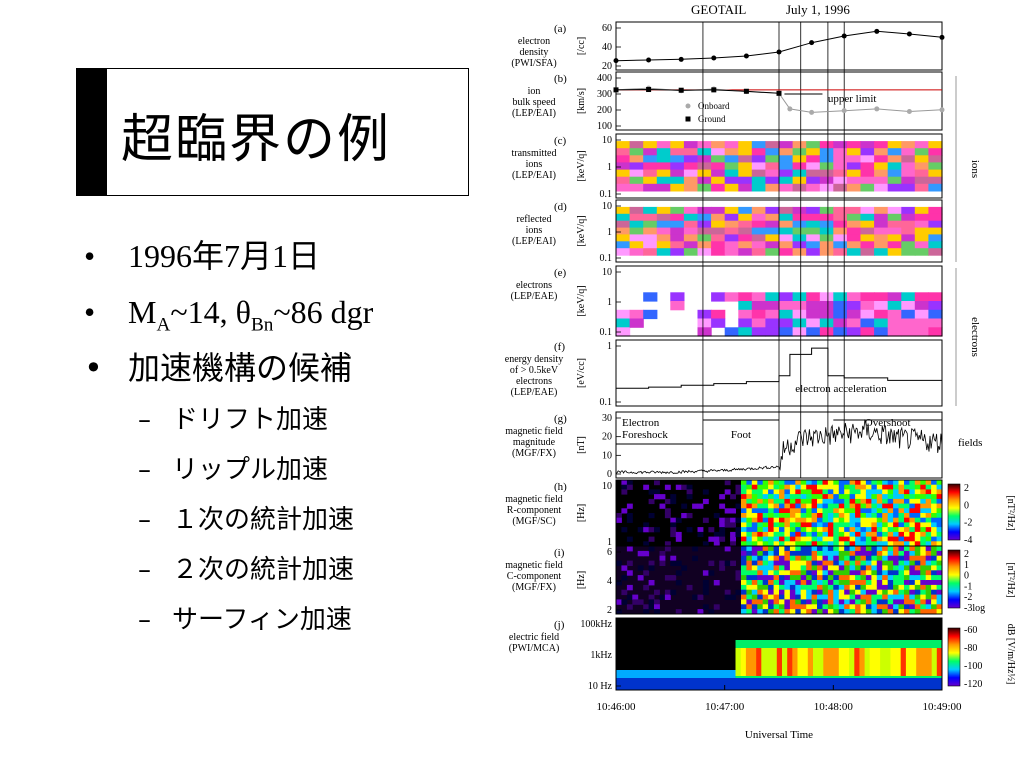 The width and height of the screenshot is (1024, 768). What do you see at coordinates (144, 570) in the screenshot?
I see `dash-marker: –` at bounding box center [144, 570].